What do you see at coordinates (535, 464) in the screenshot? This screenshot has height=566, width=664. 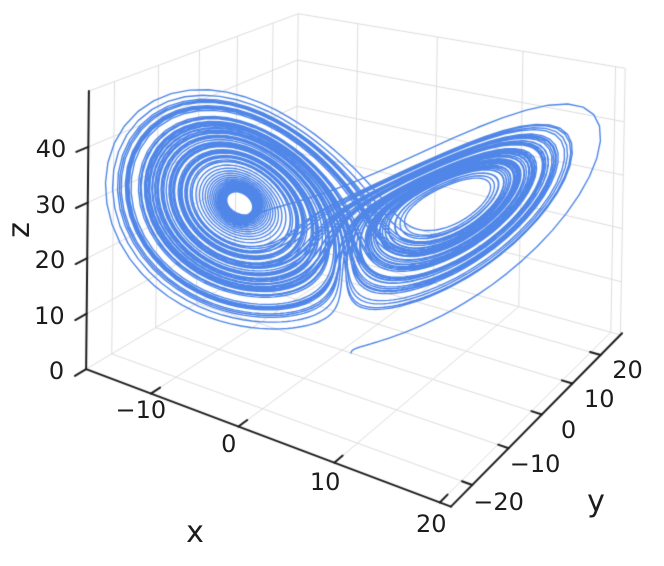 I see `y-axis-tick-label: −10` at bounding box center [535, 464].